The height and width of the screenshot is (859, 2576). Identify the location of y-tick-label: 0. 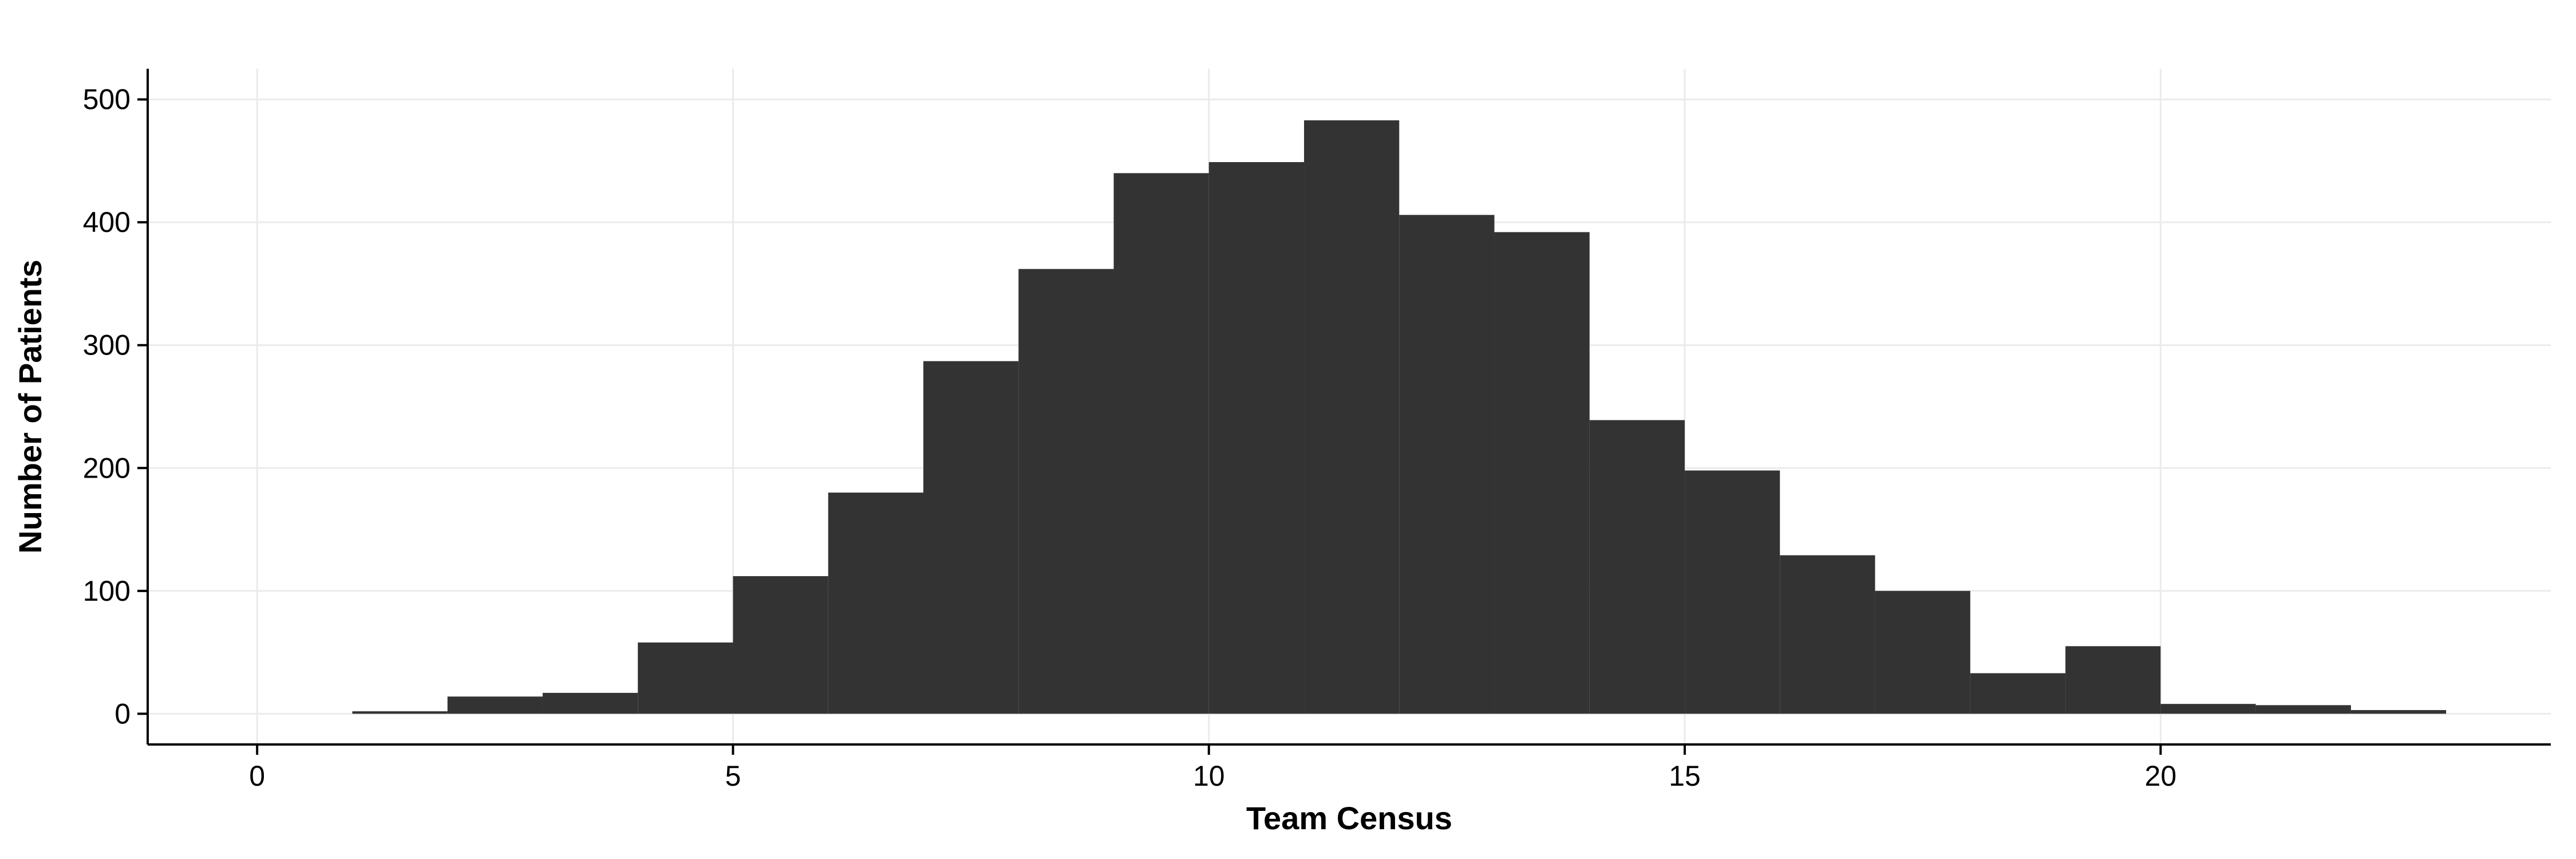
(122, 714).